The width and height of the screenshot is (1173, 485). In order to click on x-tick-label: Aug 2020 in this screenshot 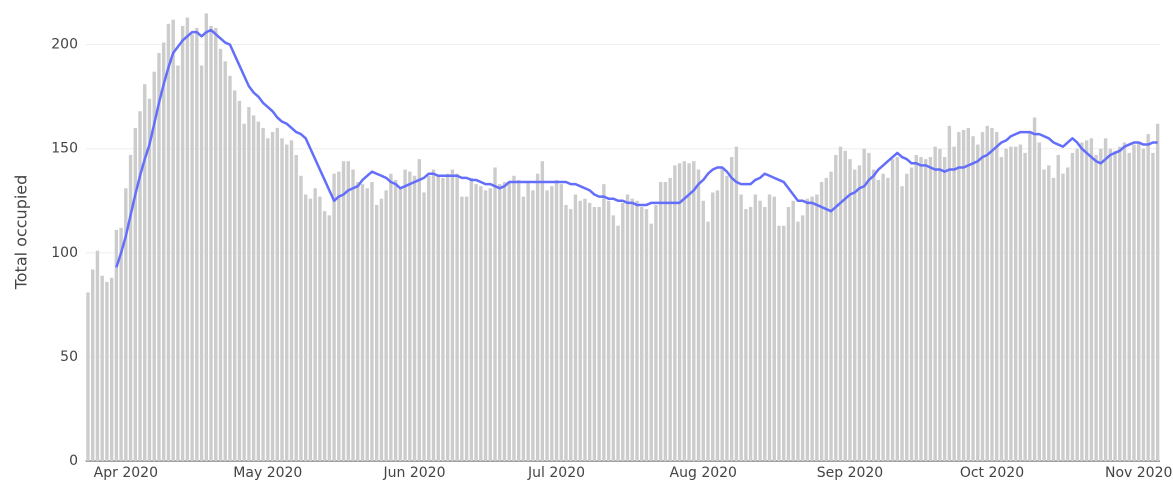, I will do `click(703, 473)`.